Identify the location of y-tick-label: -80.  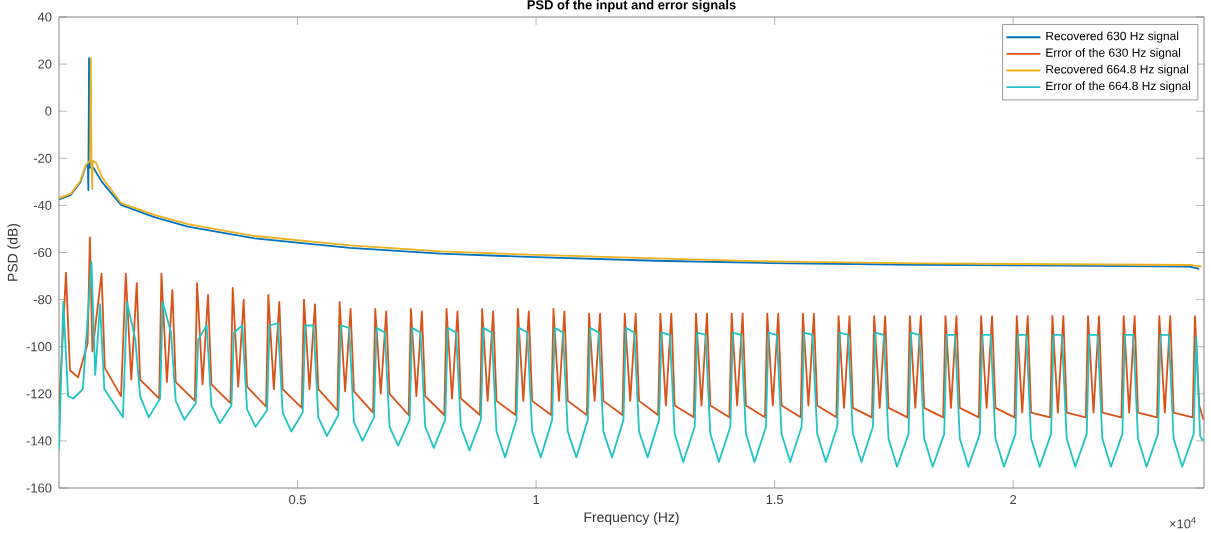
(42, 300).